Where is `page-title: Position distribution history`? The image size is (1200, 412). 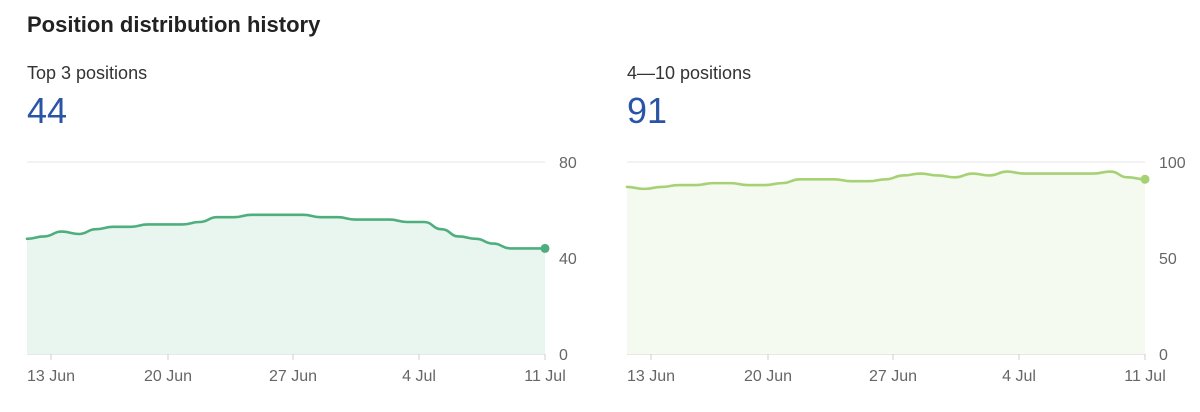
page-title: Position distribution history is located at coordinates (174, 24).